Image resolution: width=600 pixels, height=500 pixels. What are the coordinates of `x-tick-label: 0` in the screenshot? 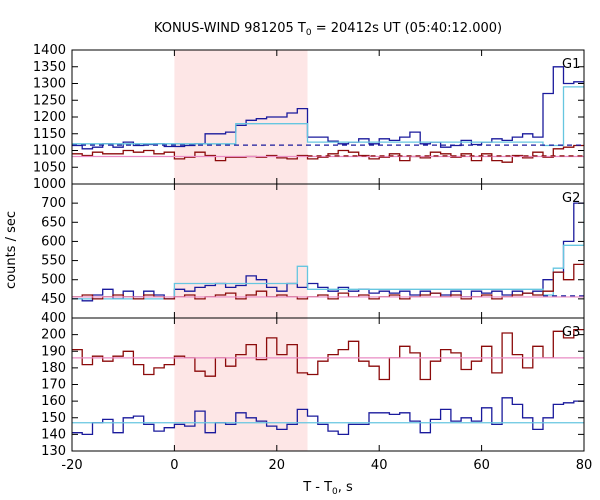 It's located at (174, 465).